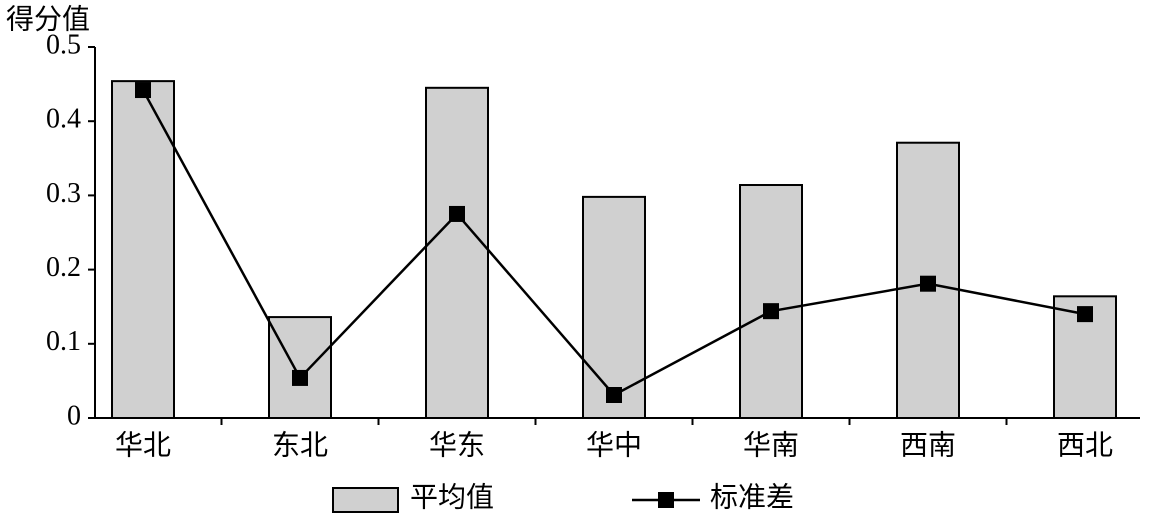 Image resolution: width=1154 pixels, height=520 pixels. What do you see at coordinates (771, 445) in the screenshot?
I see `x-tick-label: 华南` at bounding box center [771, 445].